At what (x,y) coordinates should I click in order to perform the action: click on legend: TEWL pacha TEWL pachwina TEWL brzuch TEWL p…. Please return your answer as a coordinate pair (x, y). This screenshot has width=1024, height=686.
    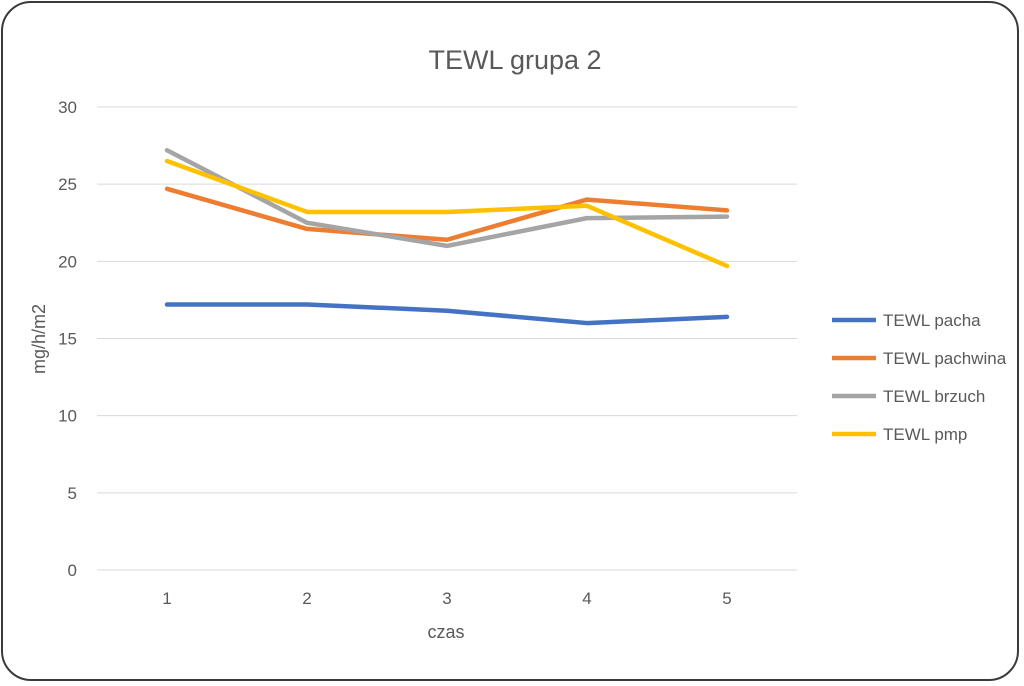
    Looking at the image, I should click on (919, 377).